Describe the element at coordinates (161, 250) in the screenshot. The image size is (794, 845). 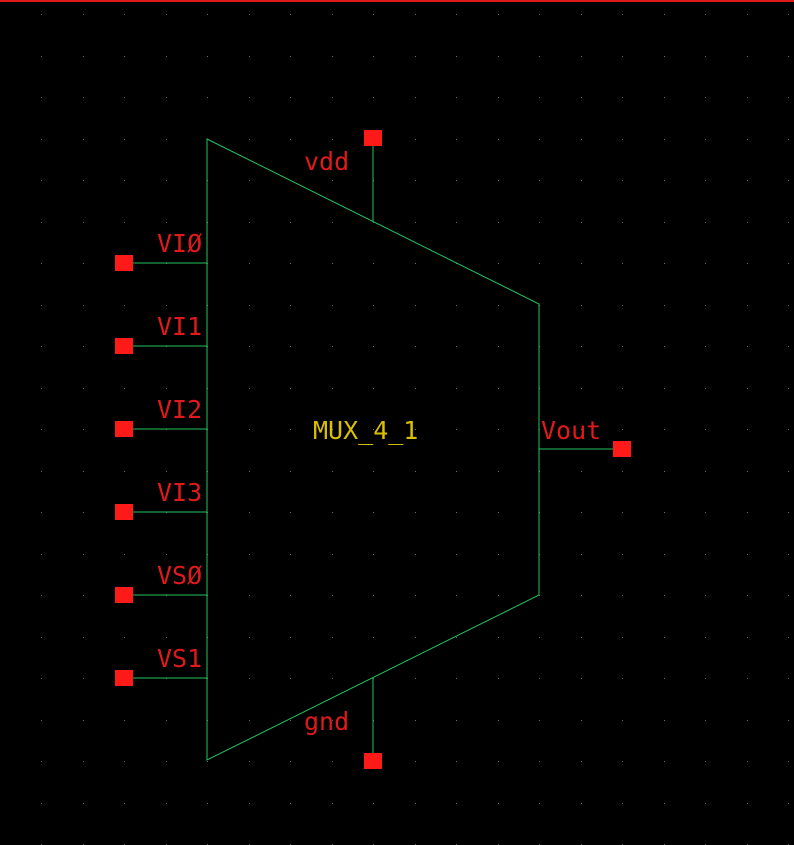
I see `input-pin-vi0: VIØ` at that location.